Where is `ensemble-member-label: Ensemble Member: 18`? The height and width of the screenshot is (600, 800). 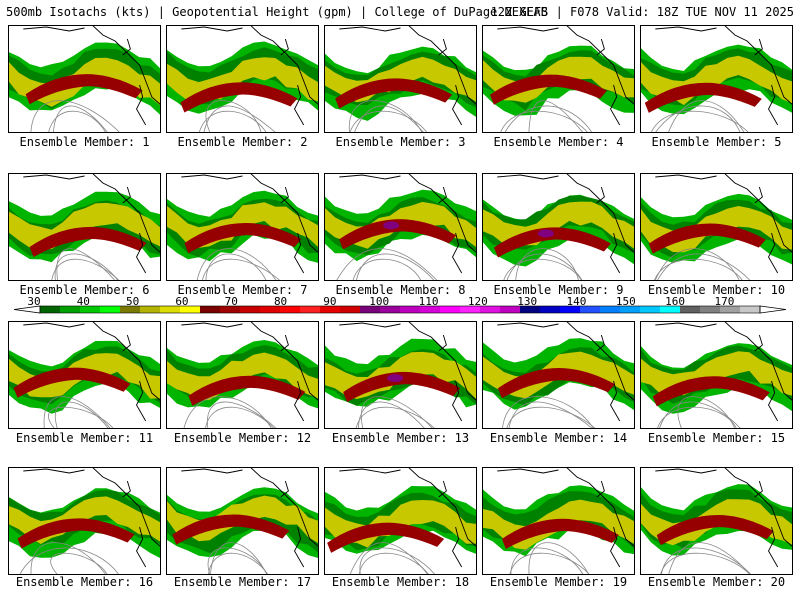
ensemble-member-label: Ensemble Member: 18 is located at coordinates (400, 582).